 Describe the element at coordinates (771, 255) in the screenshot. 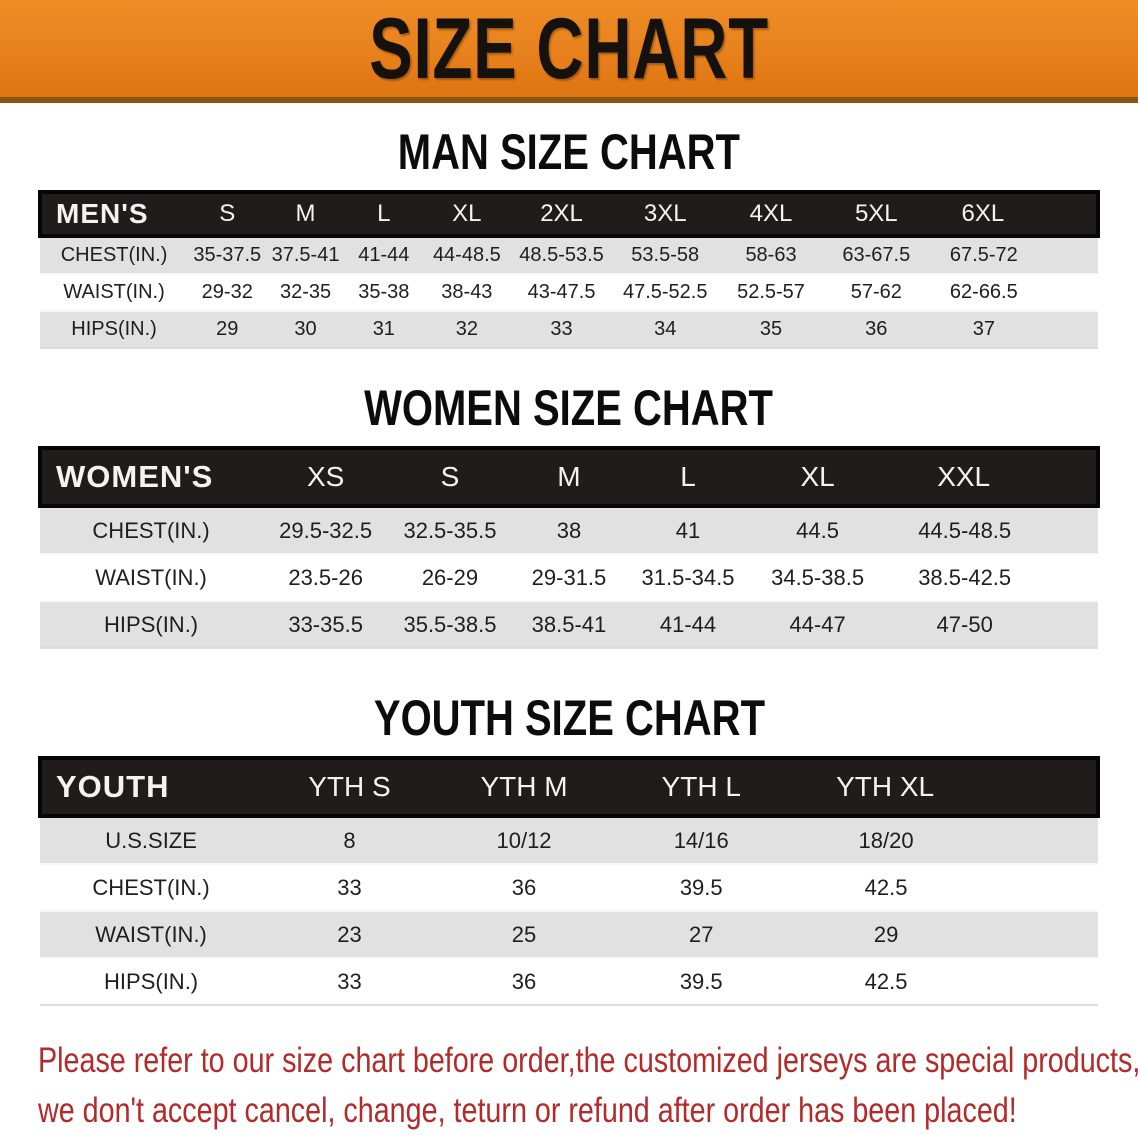

I see `table-cell: 58-63` at that location.